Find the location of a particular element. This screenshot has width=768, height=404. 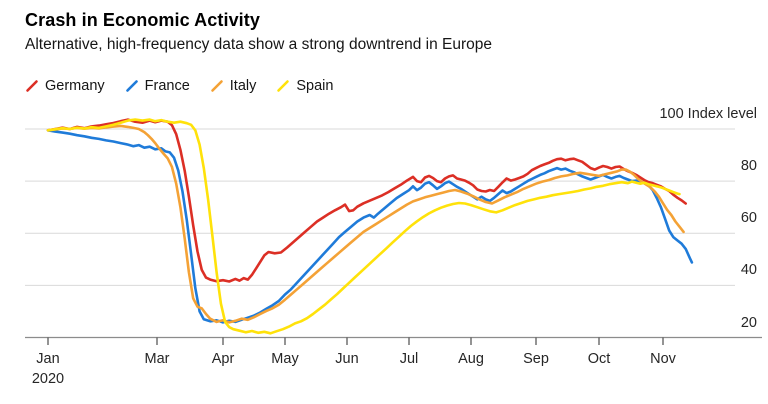

x-tick-label-sep: Sep is located at coordinates (536, 359).